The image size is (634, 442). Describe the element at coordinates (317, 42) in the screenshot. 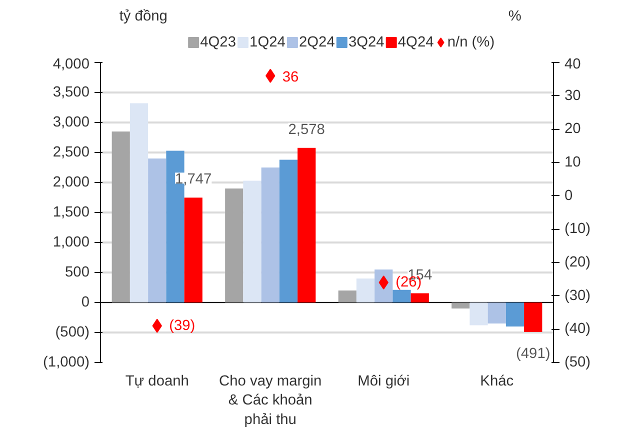

I see `legend-label: 2Q24` at that location.